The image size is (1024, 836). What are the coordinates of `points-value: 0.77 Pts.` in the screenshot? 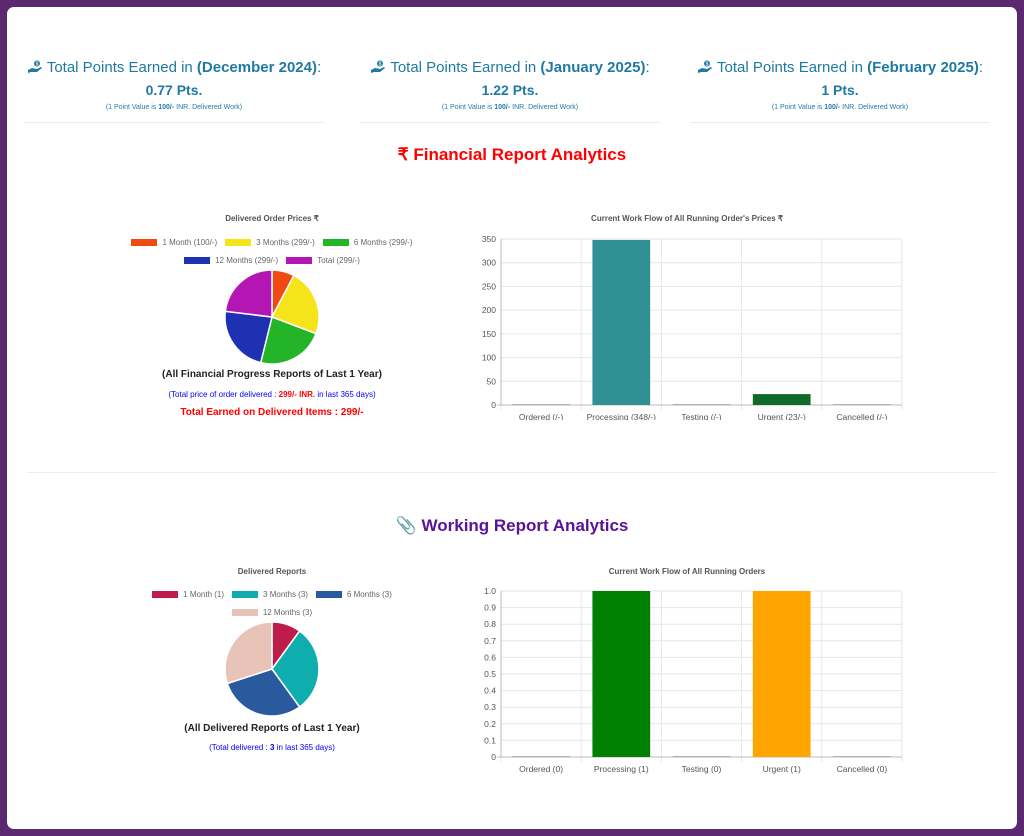 It's located at (174, 90).